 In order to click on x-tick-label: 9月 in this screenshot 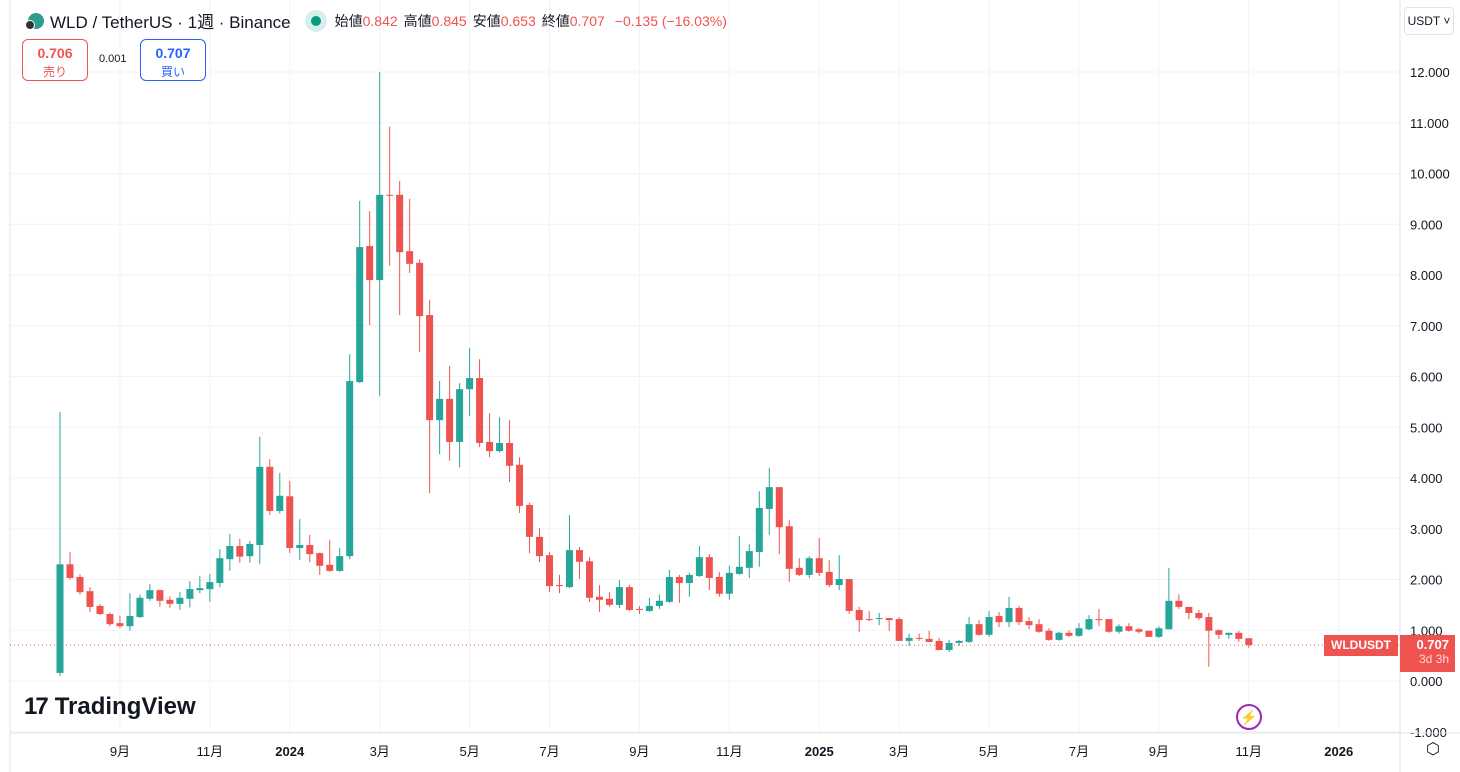, I will do `click(1159, 751)`.